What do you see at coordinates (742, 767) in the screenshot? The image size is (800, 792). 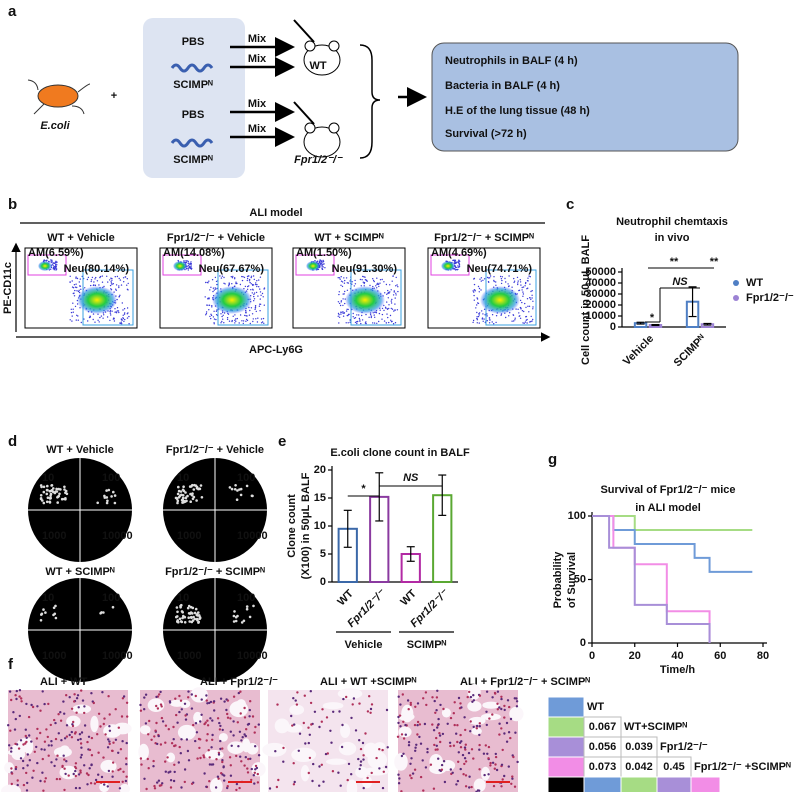 I see `table-label: Fpr1/2⁻/⁻ +SCIMPᴺ` at bounding box center [742, 767].